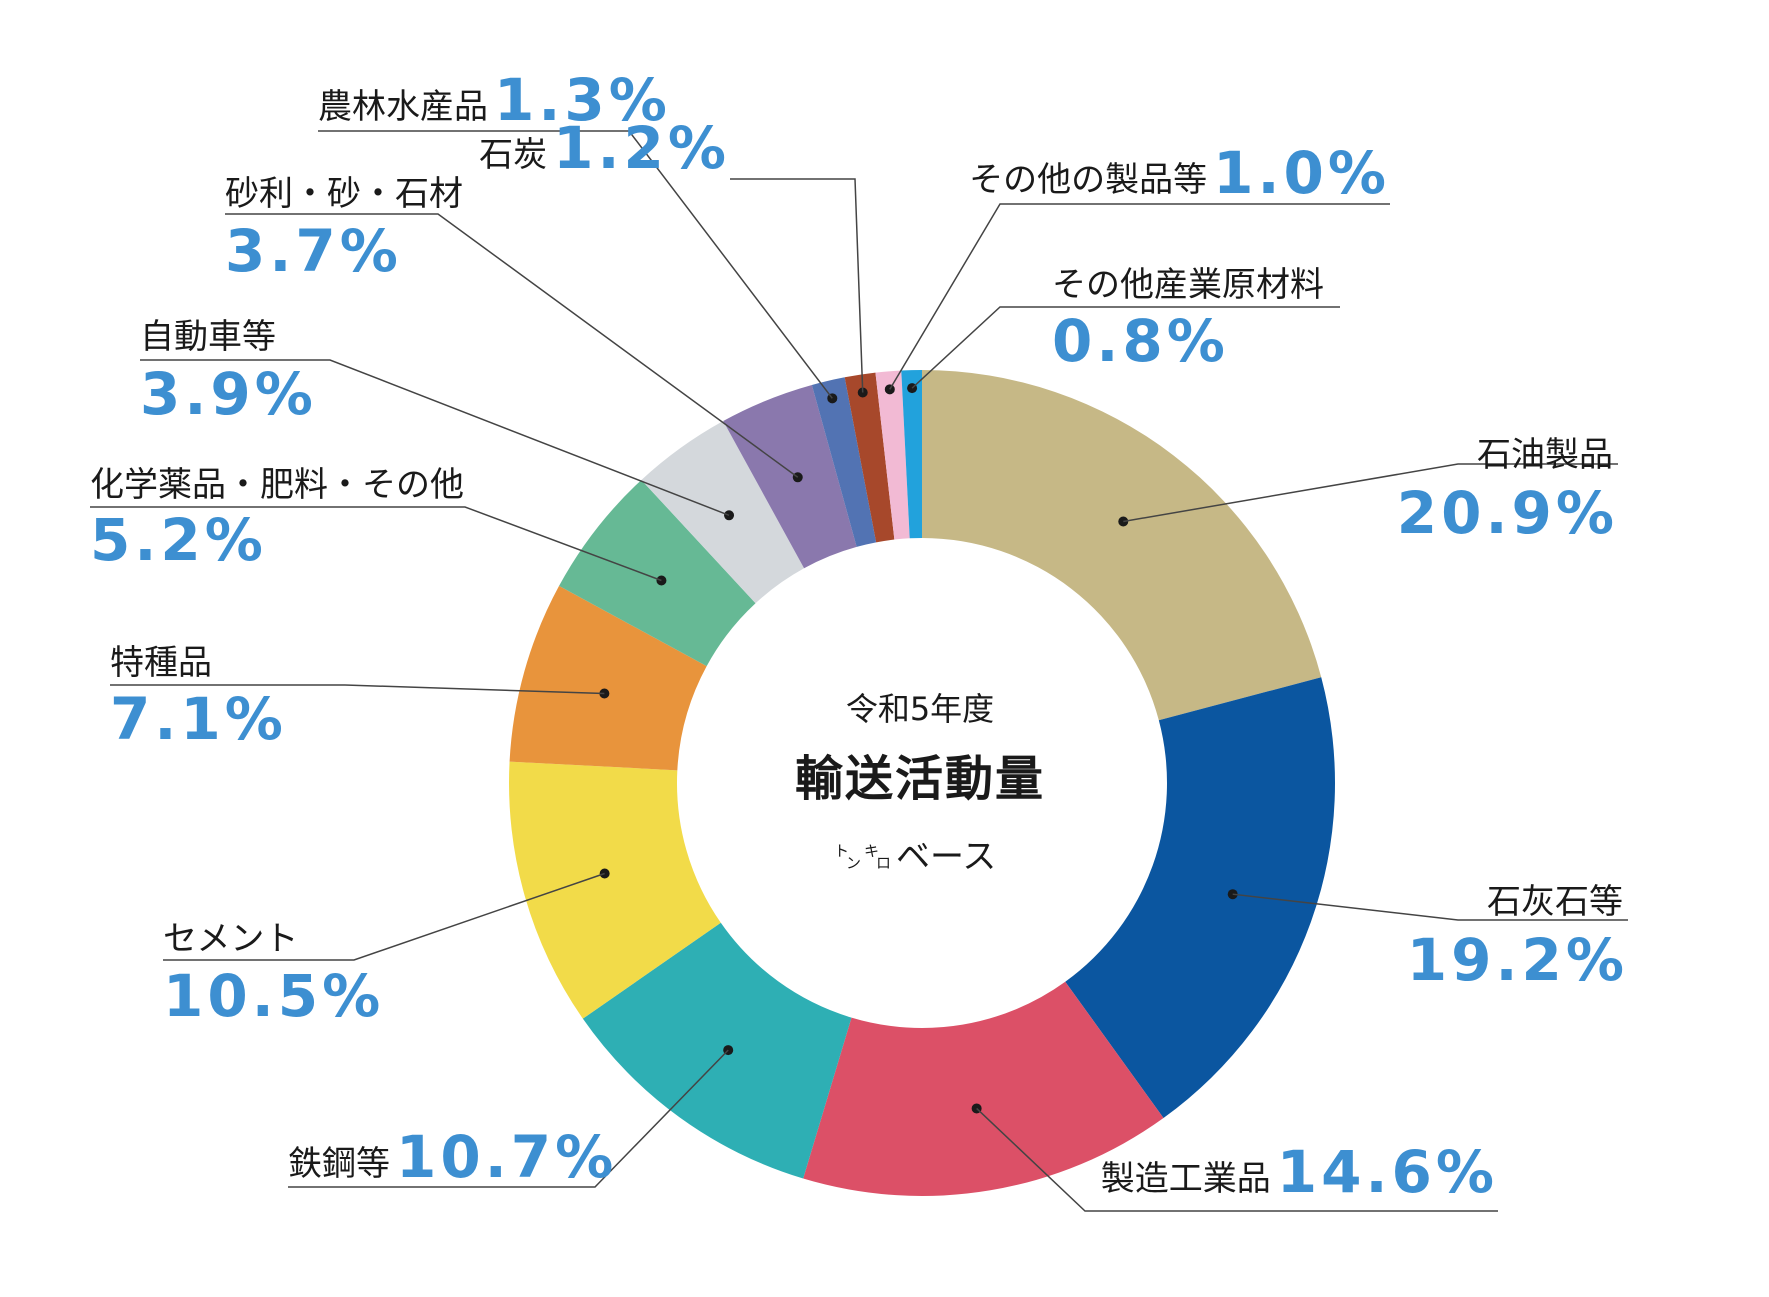  I want to click on slice-value-11: 1.2%, so click(641, 148).